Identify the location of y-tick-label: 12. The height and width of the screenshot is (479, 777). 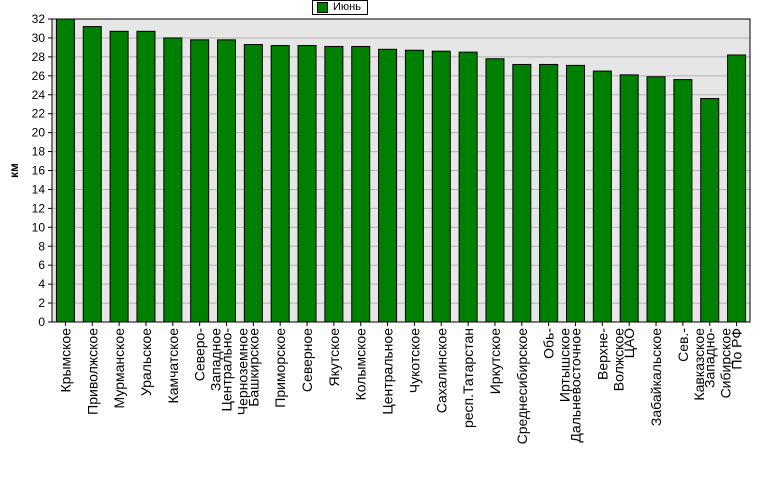
(39, 208).